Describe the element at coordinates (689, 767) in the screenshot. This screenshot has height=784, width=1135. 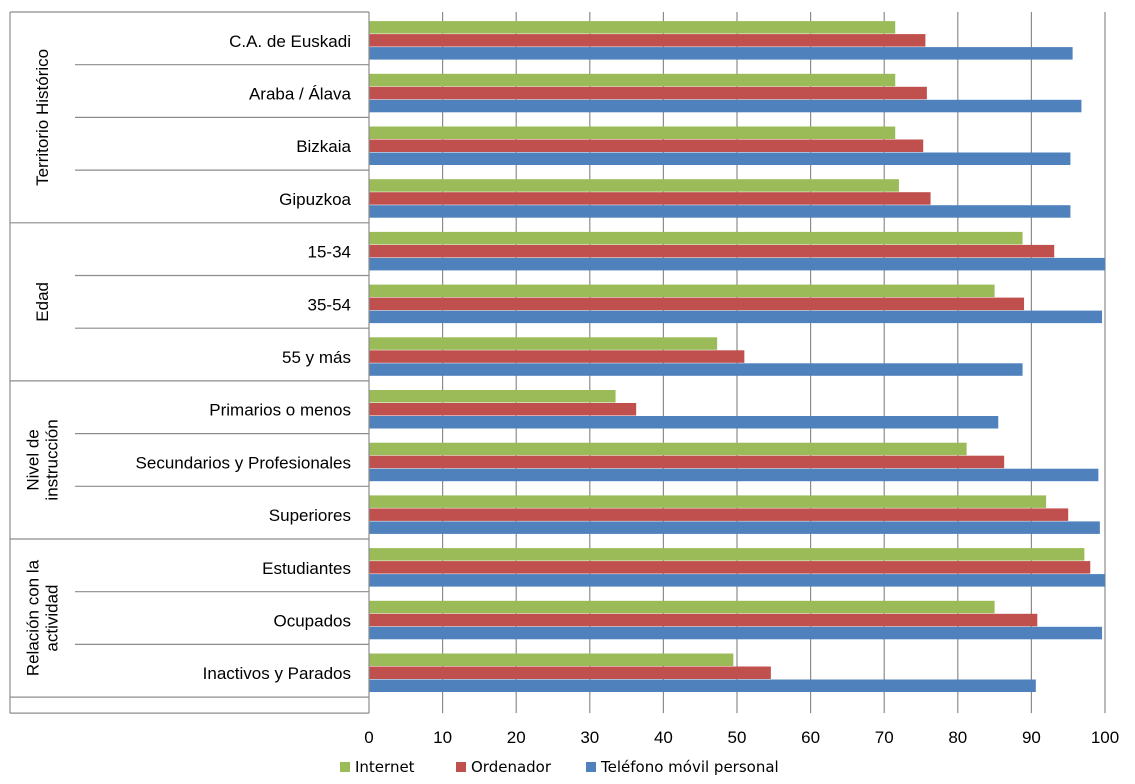
I see `legend-label: Teléfono móvil personal` at that location.